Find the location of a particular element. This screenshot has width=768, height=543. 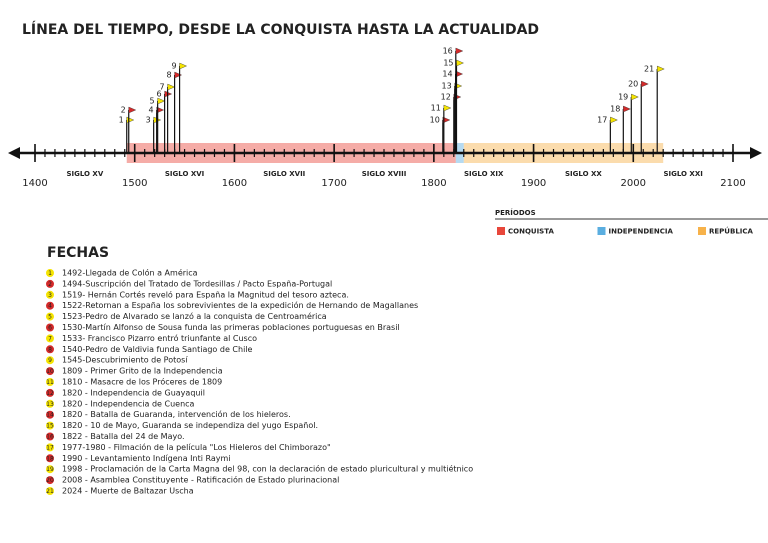

flag-number: 15 is located at coordinates (448, 63).